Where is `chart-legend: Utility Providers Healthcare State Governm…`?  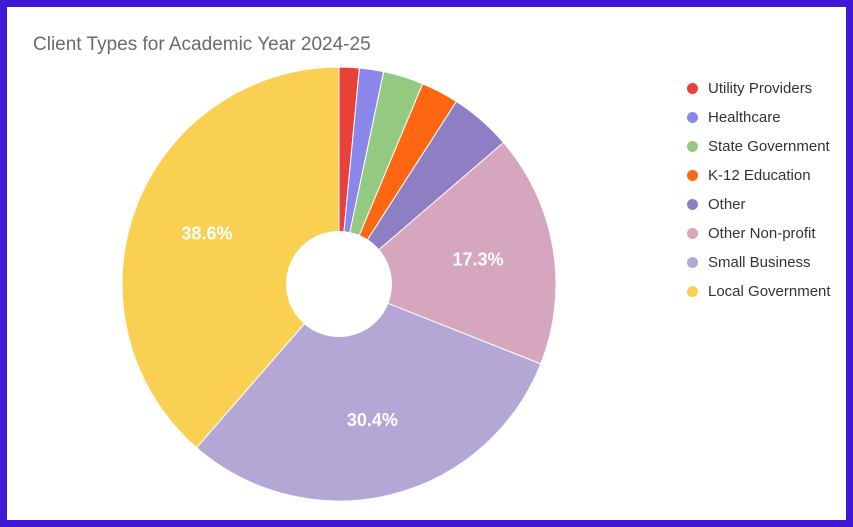
chart-legend: Utility Providers Healthcare State Governm… is located at coordinates (759, 190).